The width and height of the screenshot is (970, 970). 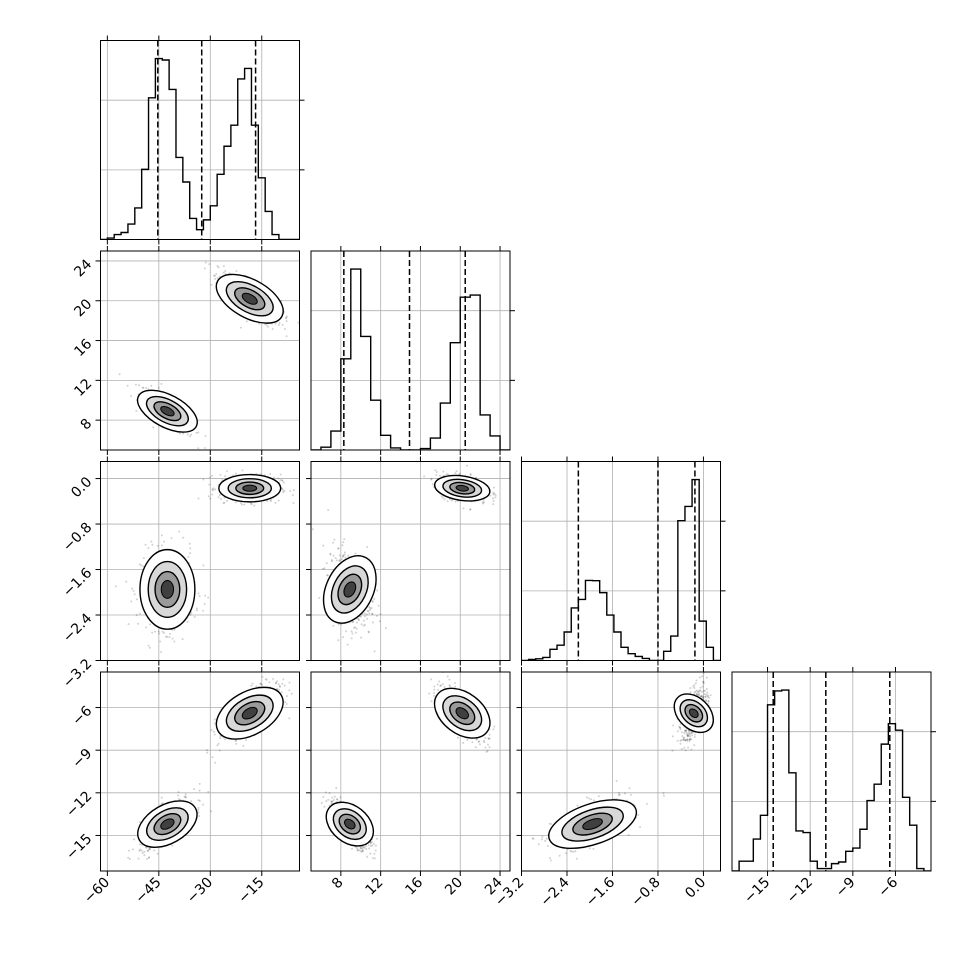 I want to click on y-tick-label: −1.6, so click(x=77, y=582).